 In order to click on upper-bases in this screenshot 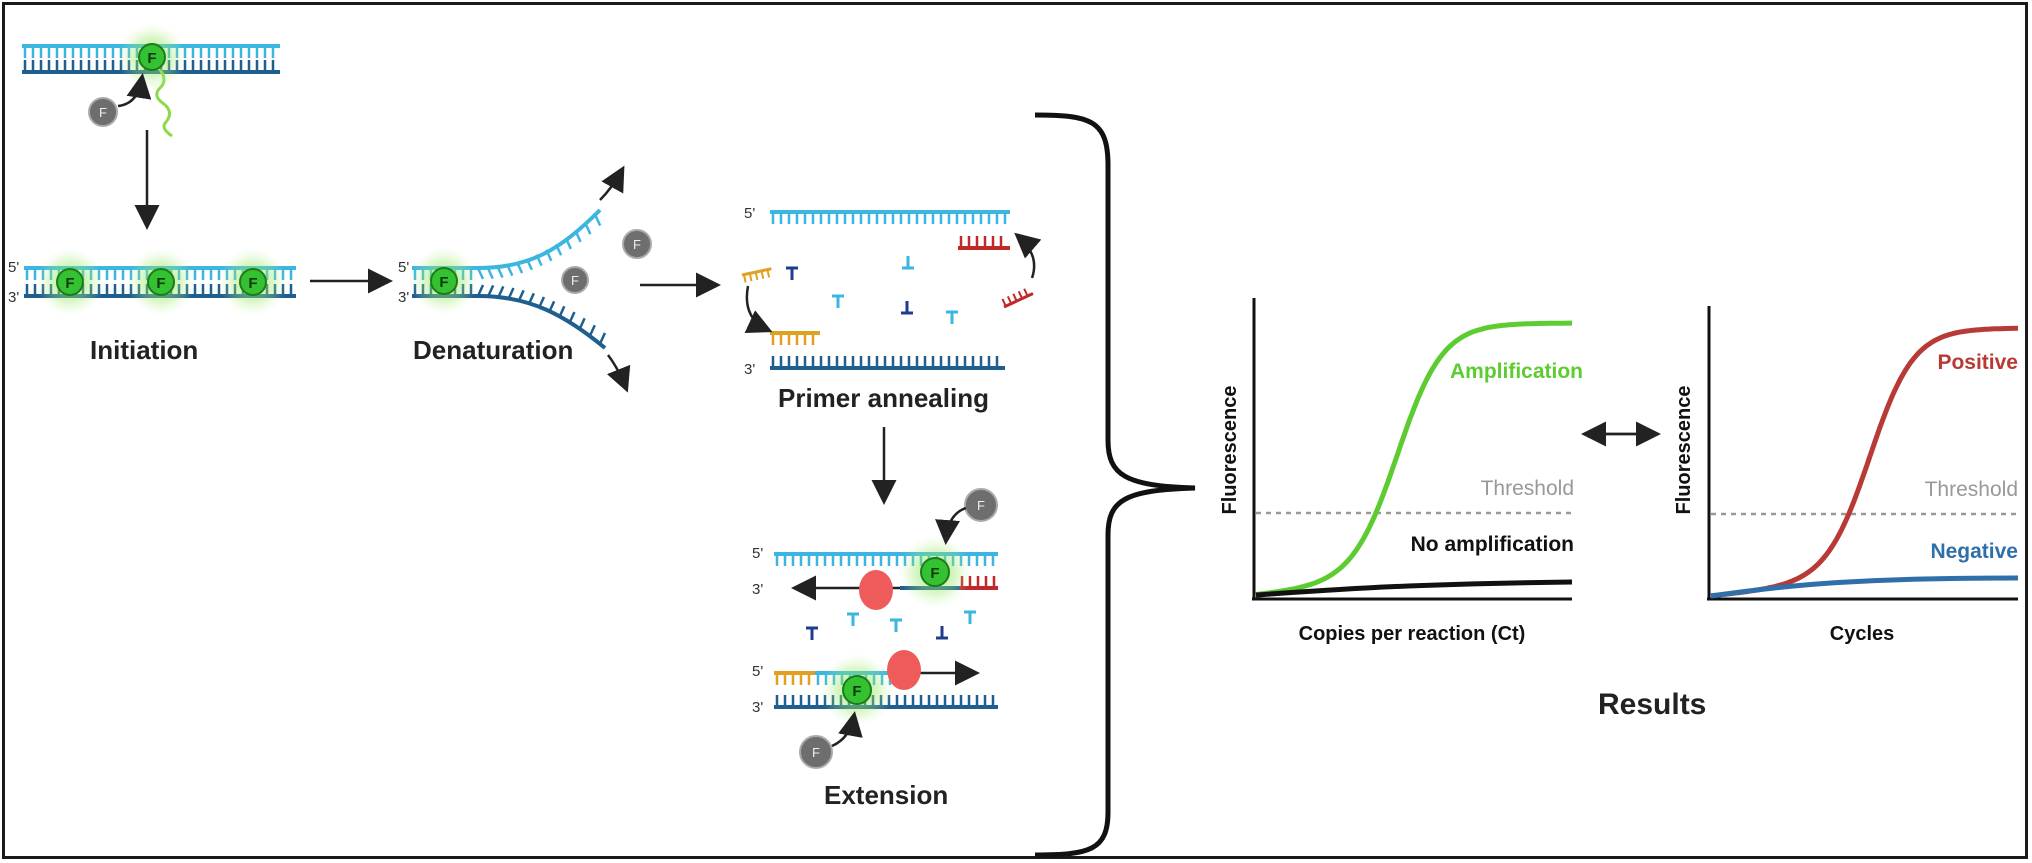, I will do `click(539, 247)`.